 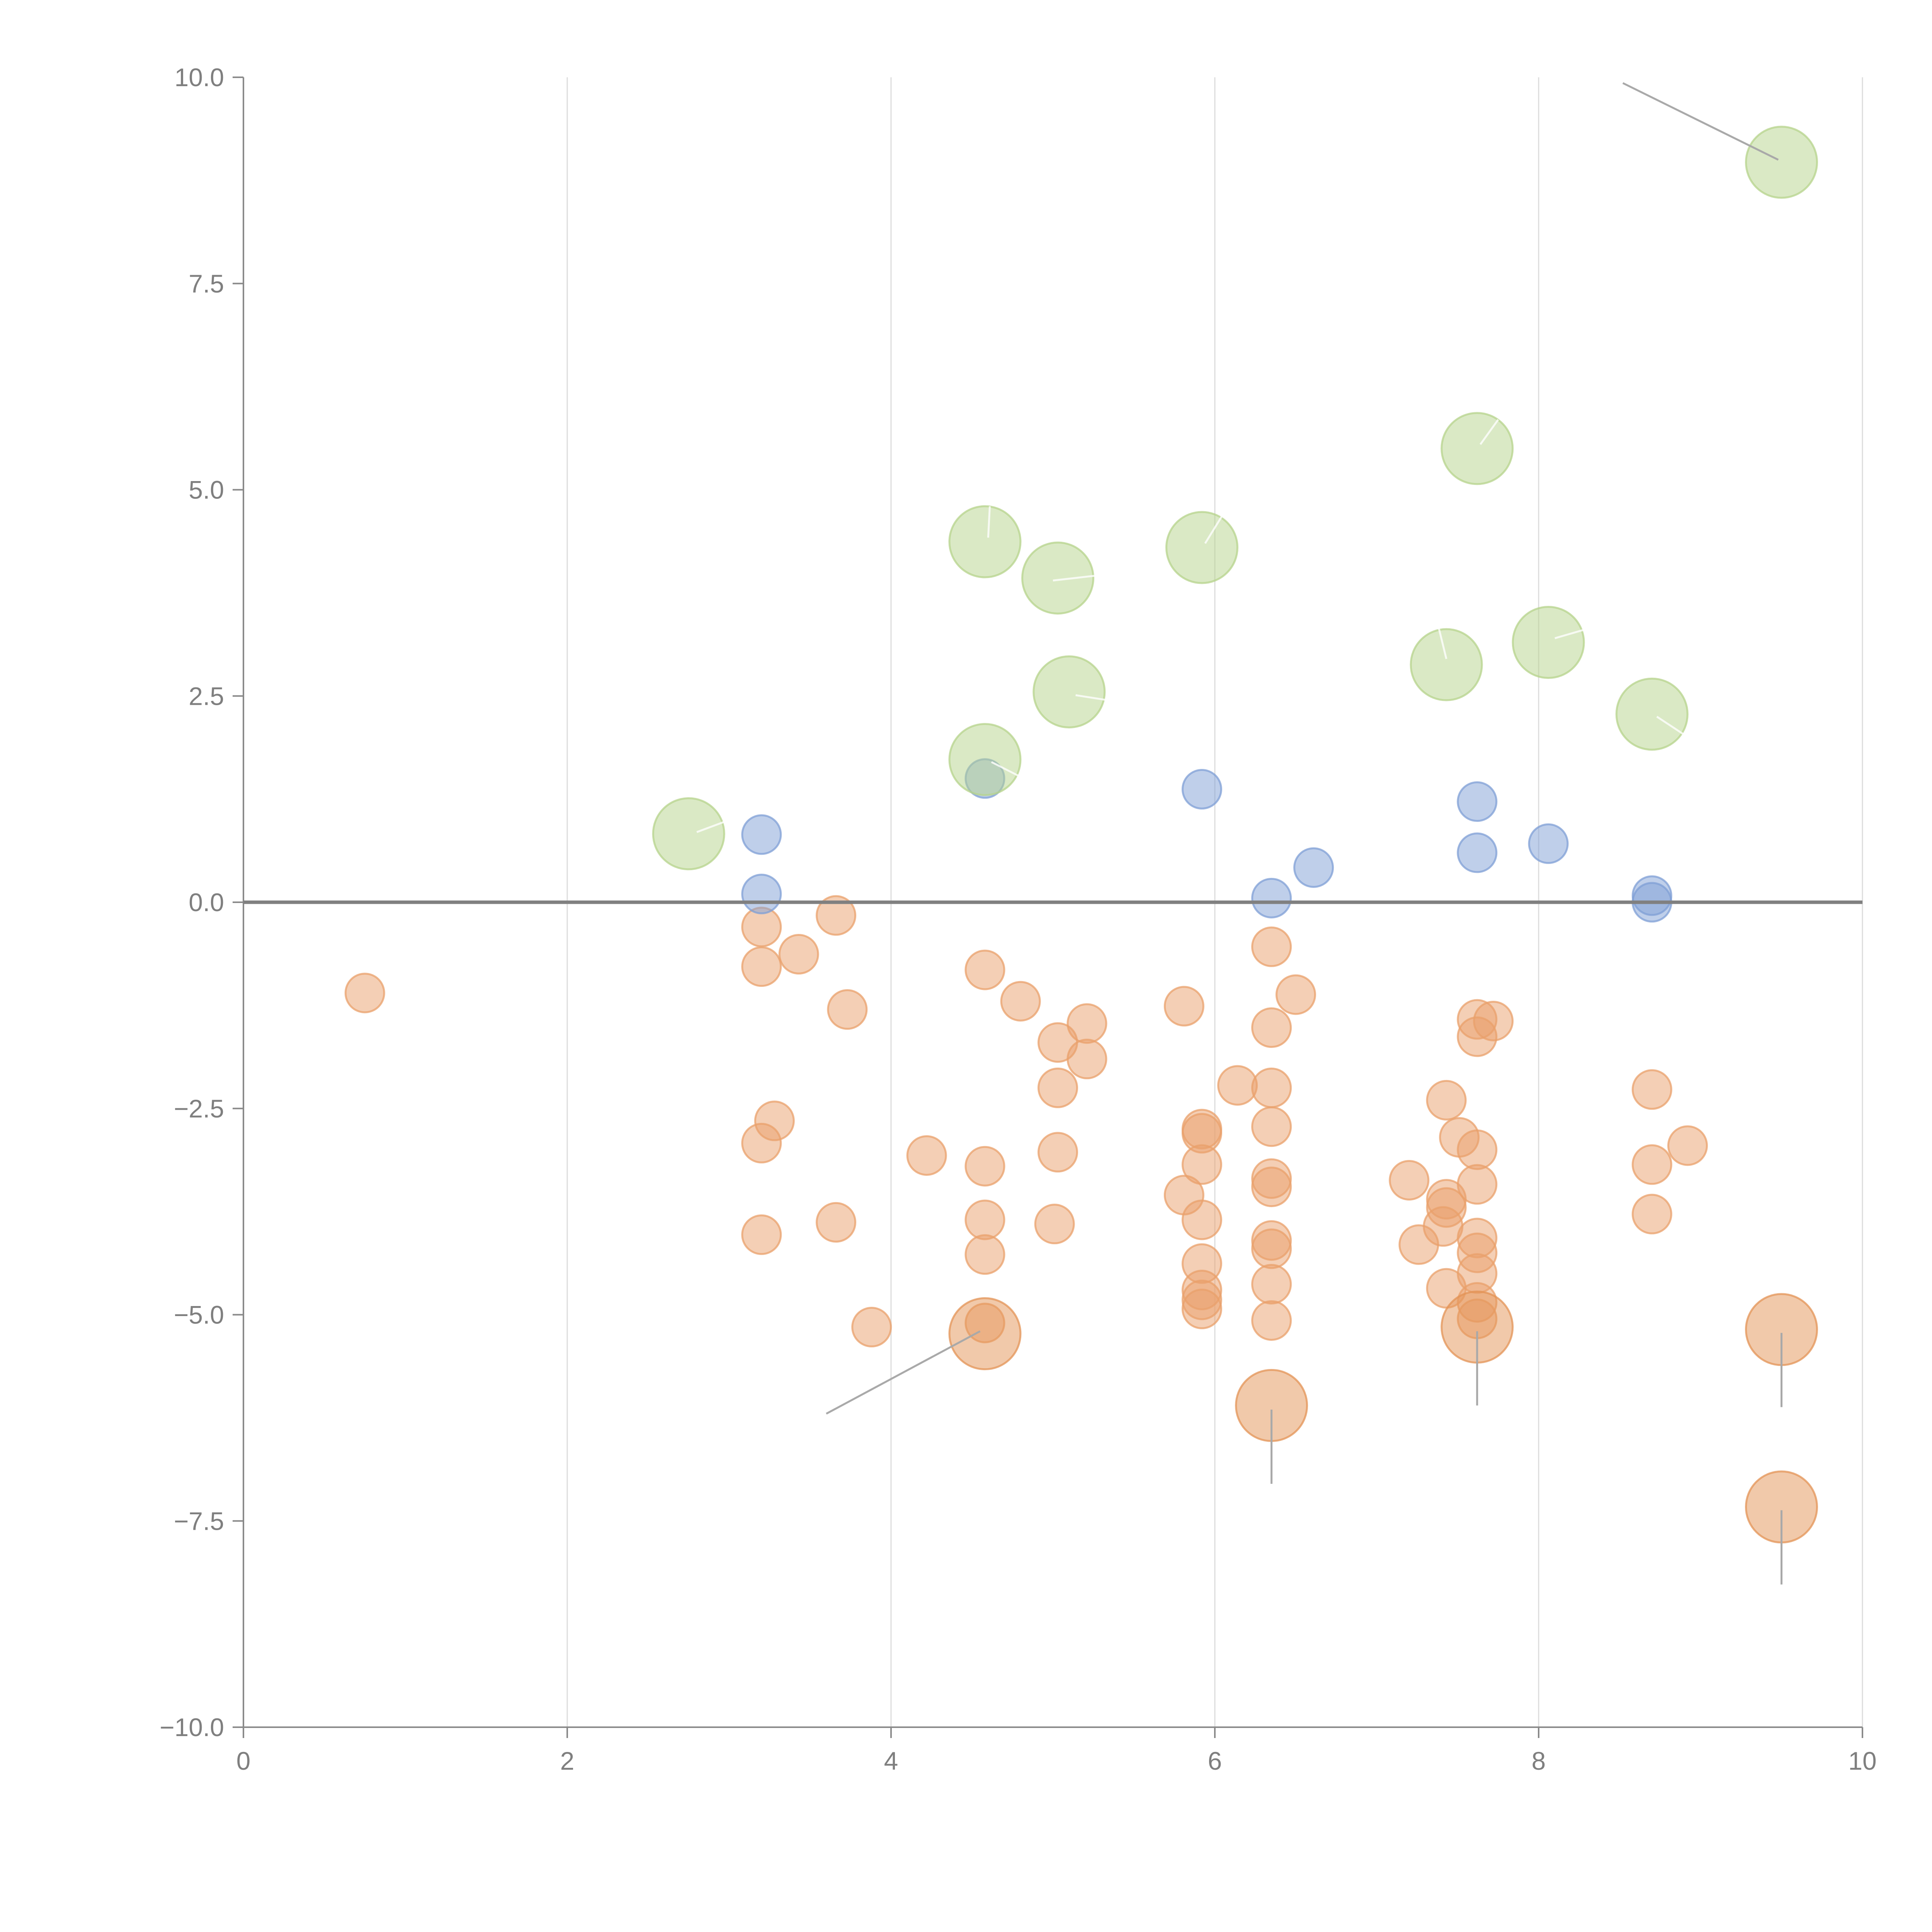 What do you see at coordinates (1539, 1761) in the screenshot?
I see `x-tick-label: 8` at bounding box center [1539, 1761].